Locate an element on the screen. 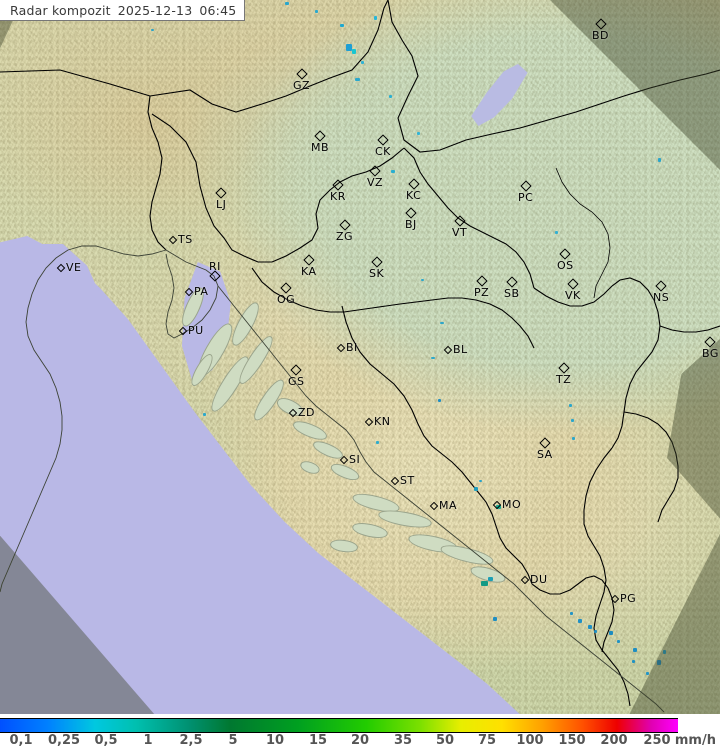 This screenshot has height=751, width=720. city-marker-sb: SB is located at coordinates (512, 288).